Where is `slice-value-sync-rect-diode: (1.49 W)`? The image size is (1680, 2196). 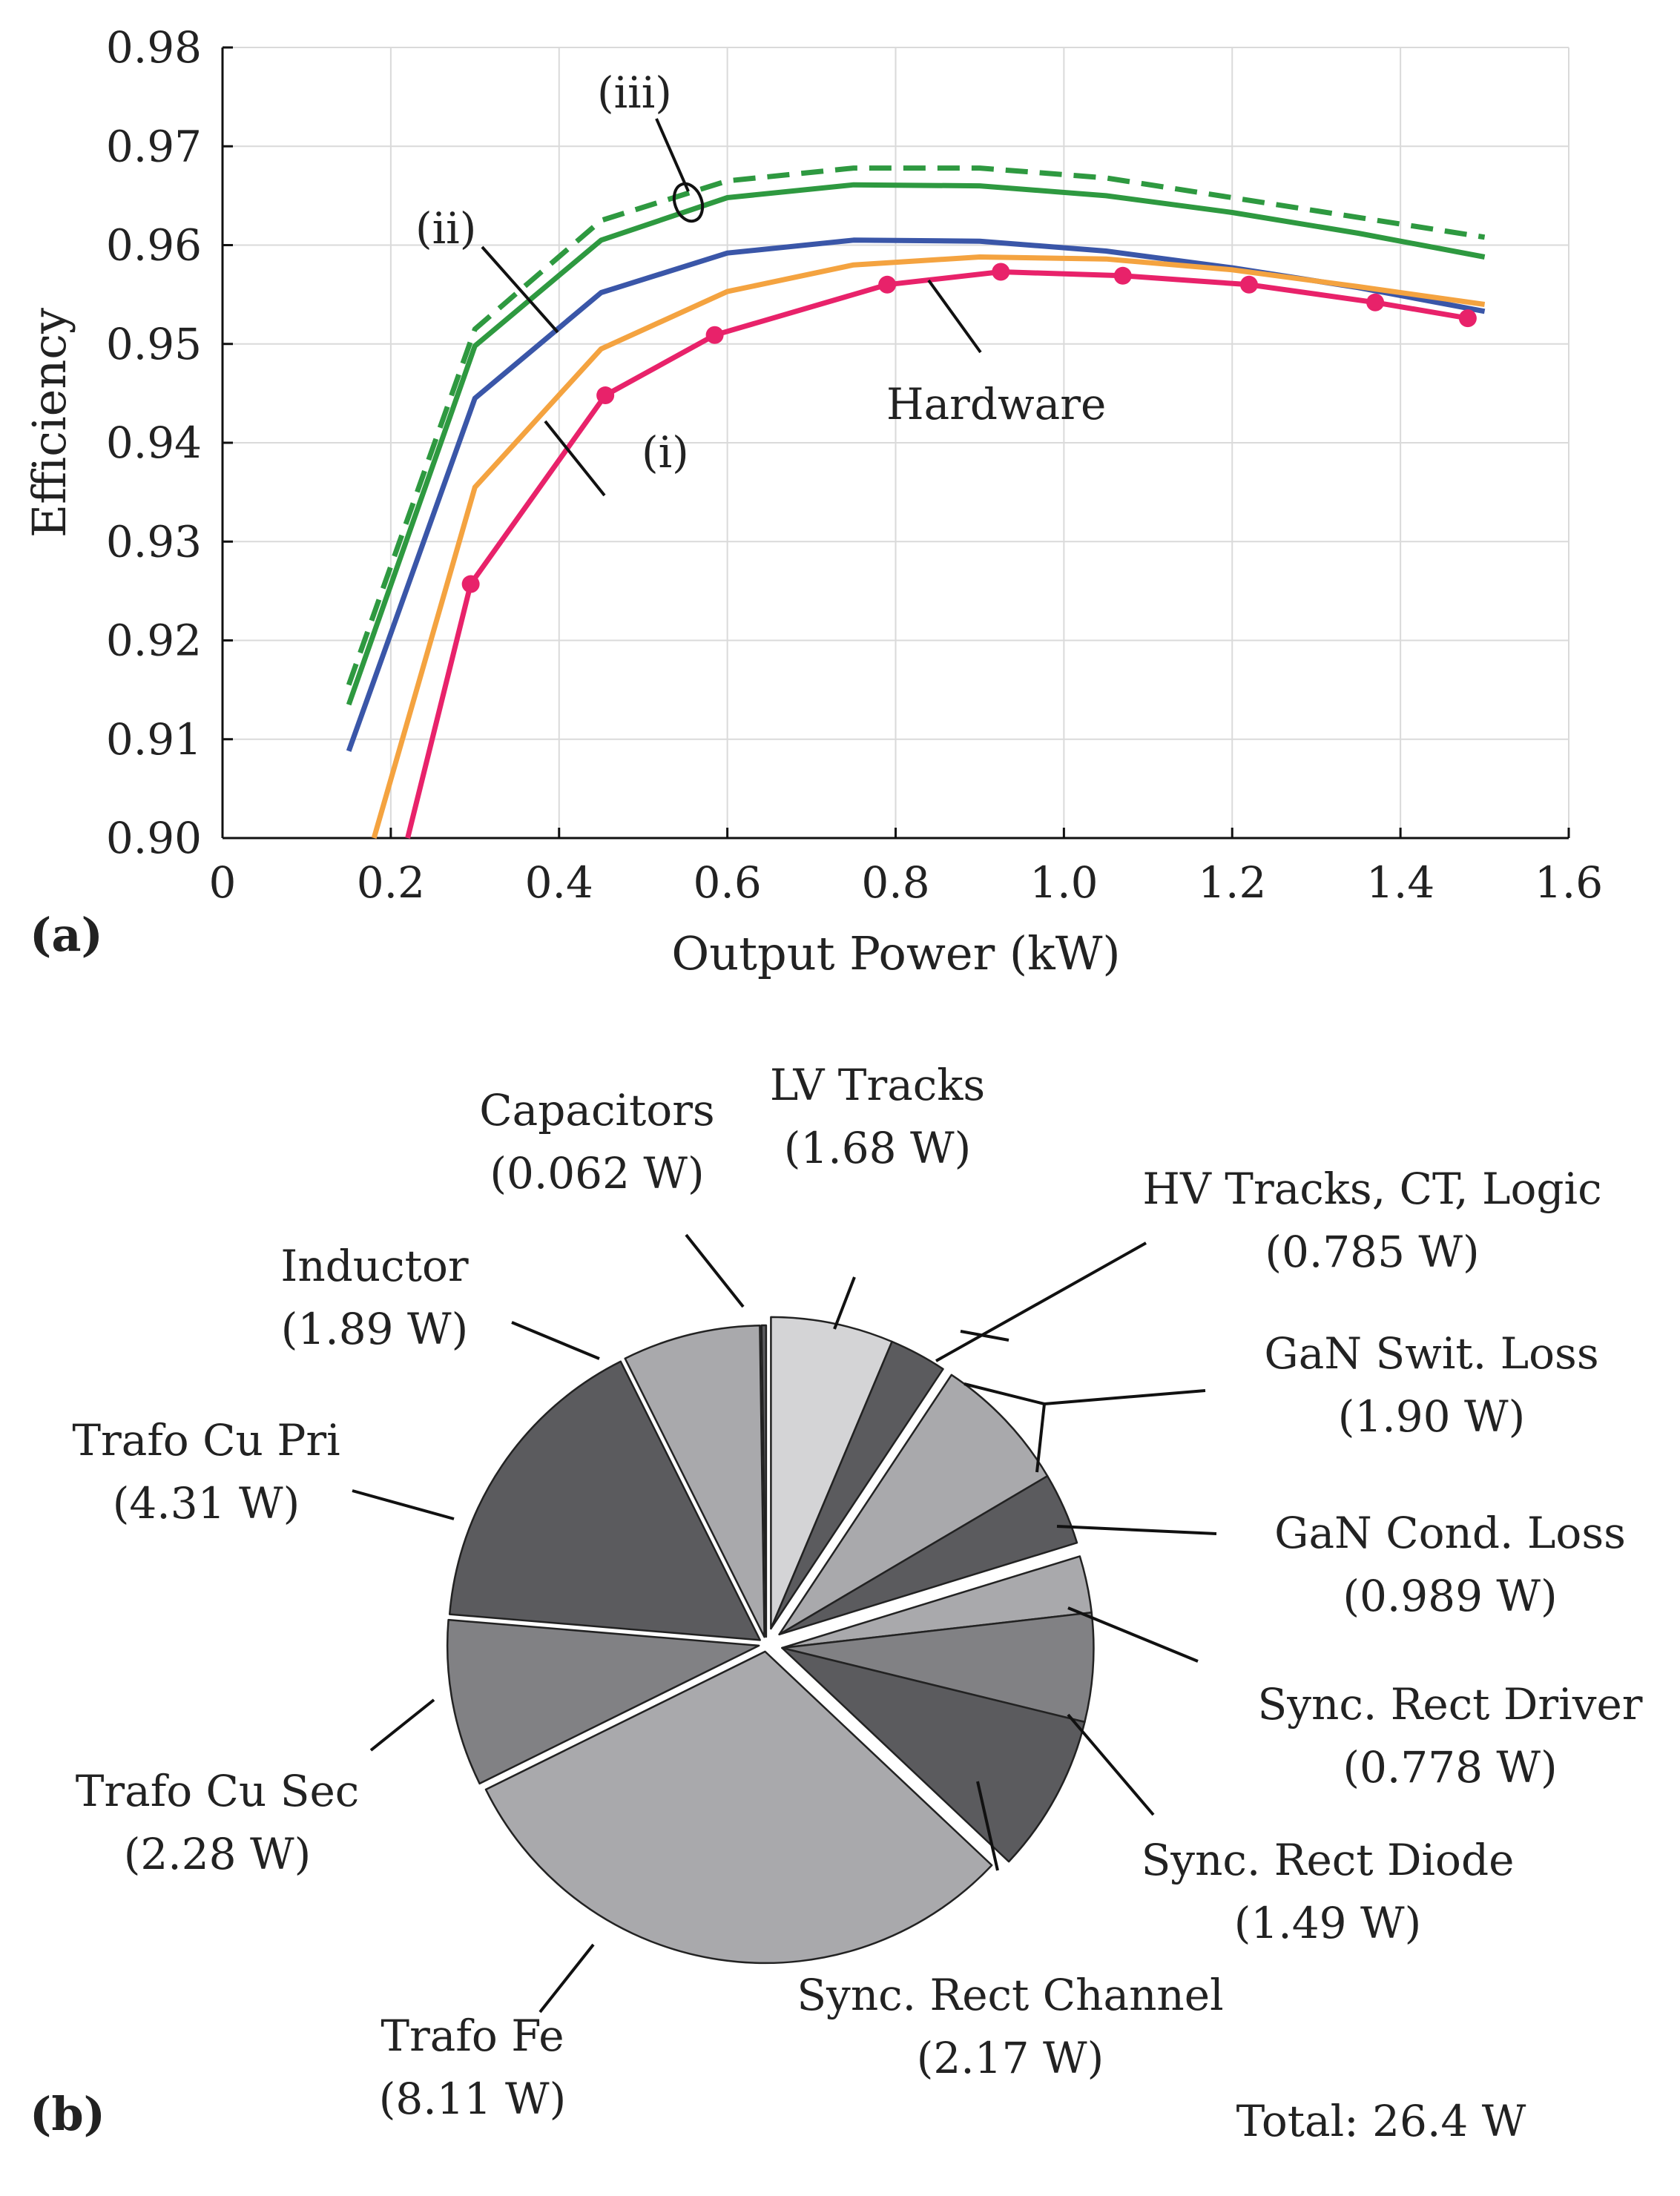
slice-value-sync-rect-diode: (1.49 W) is located at coordinates (1328, 1923).